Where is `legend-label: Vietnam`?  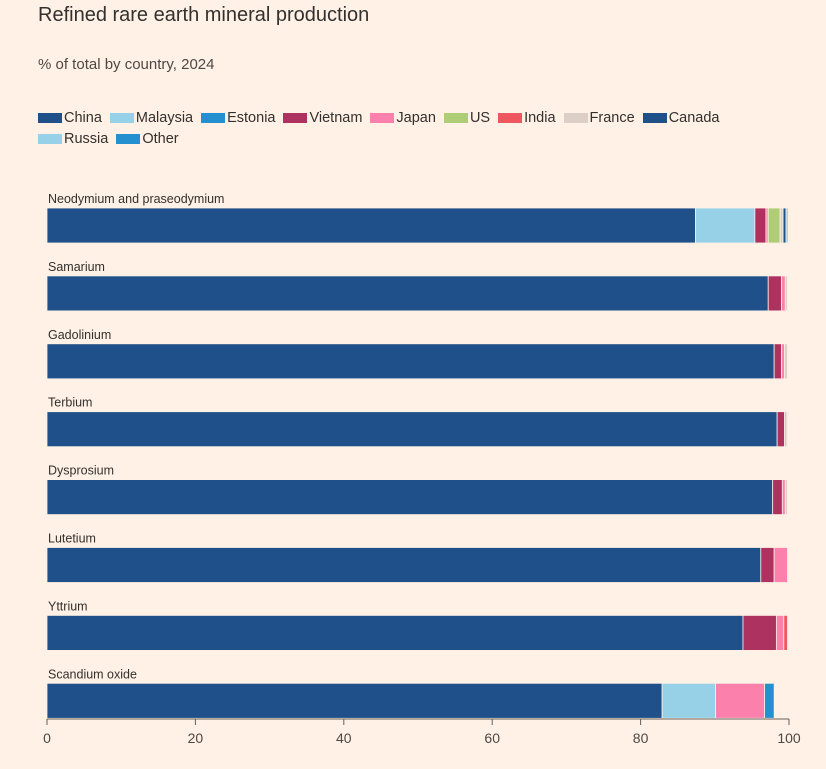 legend-label: Vietnam is located at coordinates (336, 118).